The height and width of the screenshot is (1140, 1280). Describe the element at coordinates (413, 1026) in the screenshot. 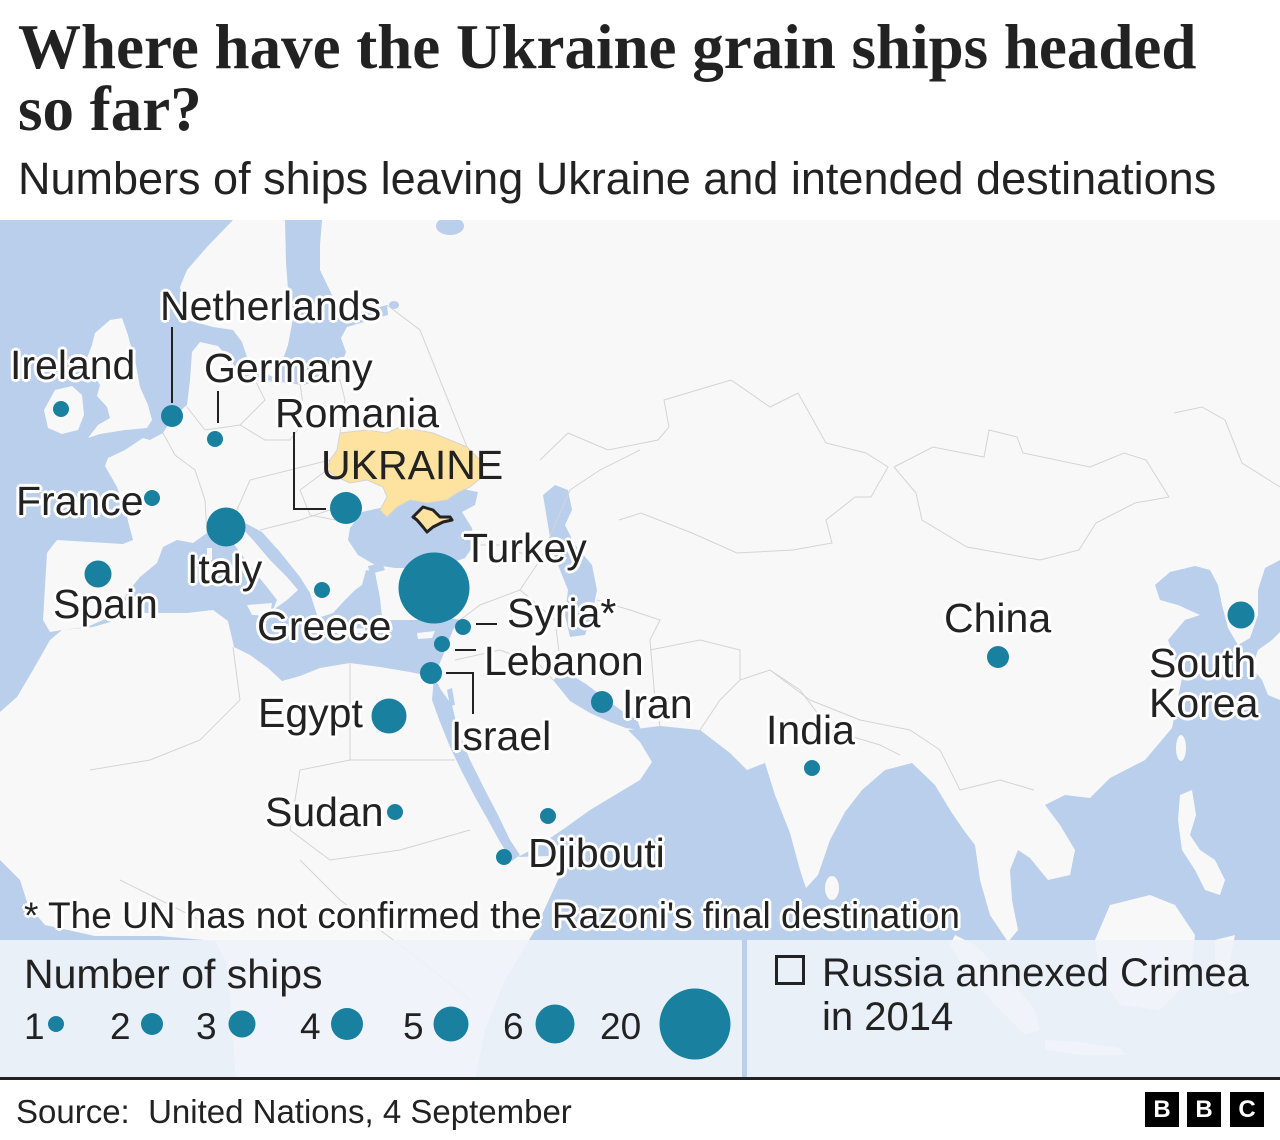

I see `legend-label-5: 5` at that location.